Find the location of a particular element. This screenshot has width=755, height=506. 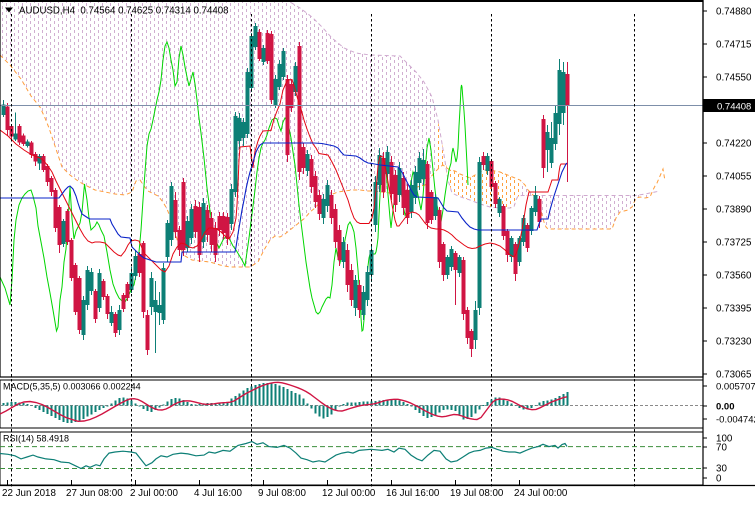

svg-text: 0.00 is located at coordinates (725, 407).